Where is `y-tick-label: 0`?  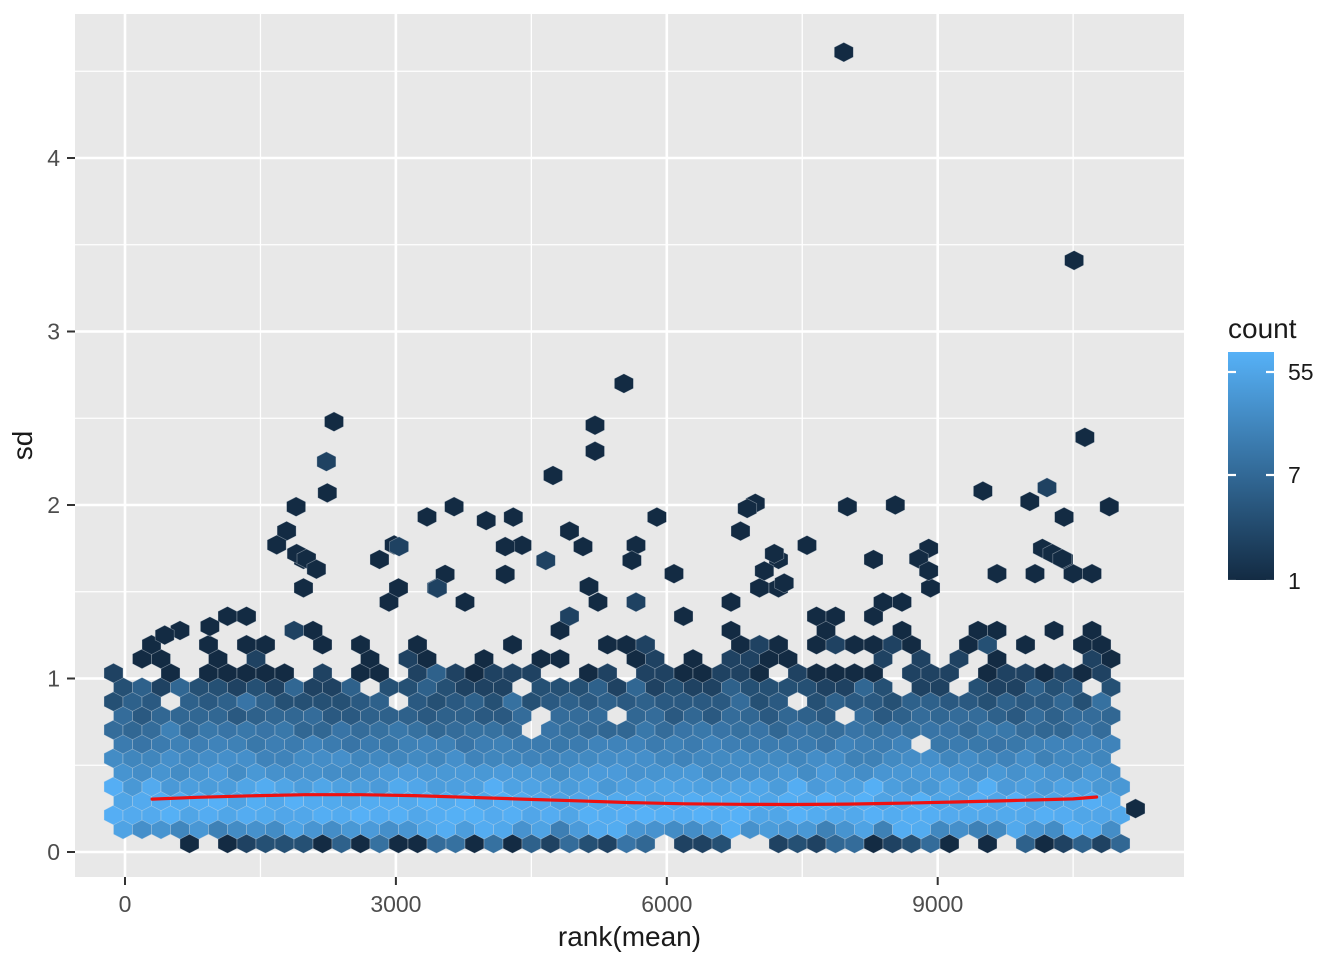
y-tick-label: 0 is located at coordinates (53, 852).